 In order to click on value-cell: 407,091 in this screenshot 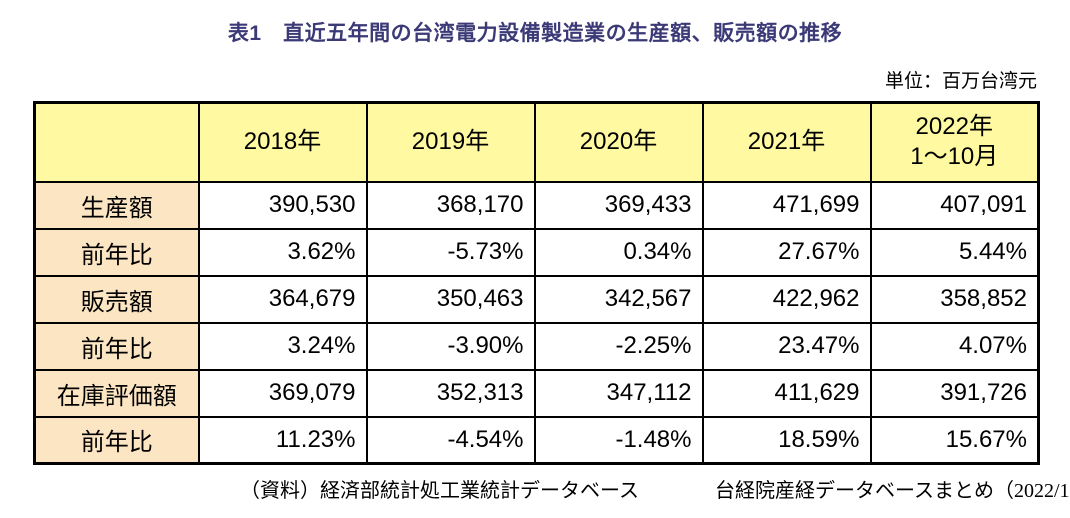, I will do `click(954, 205)`.